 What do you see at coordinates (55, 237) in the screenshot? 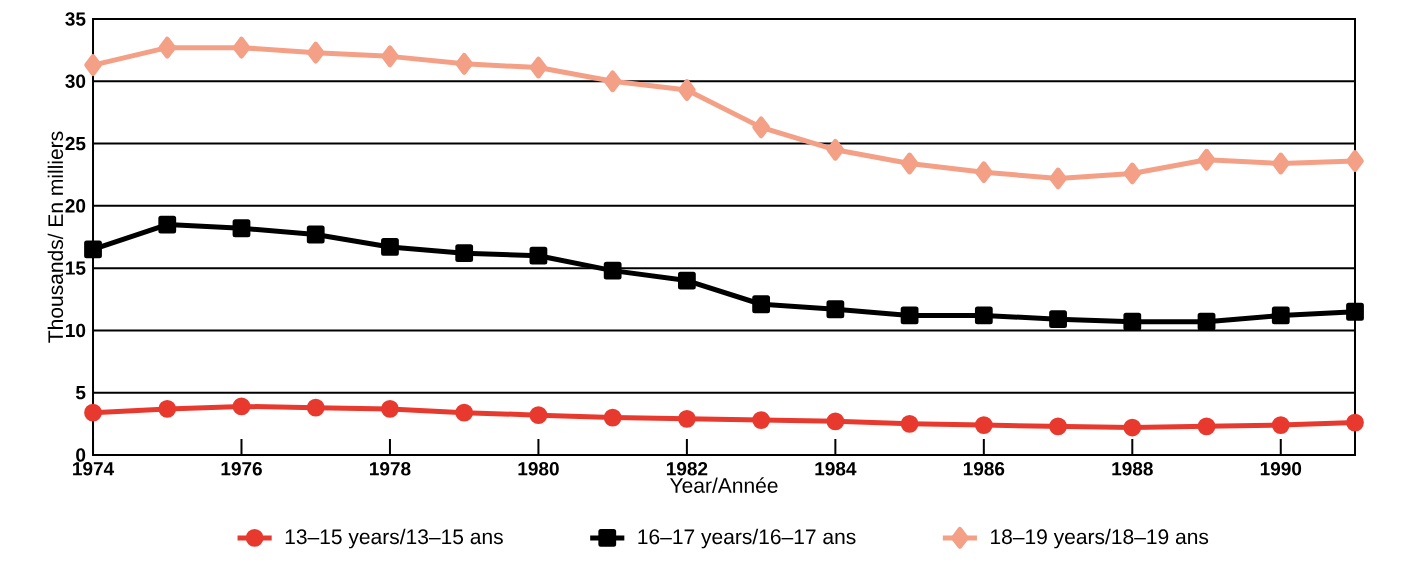
I see `y-axis-title: Thousands/ En milliers` at bounding box center [55, 237].